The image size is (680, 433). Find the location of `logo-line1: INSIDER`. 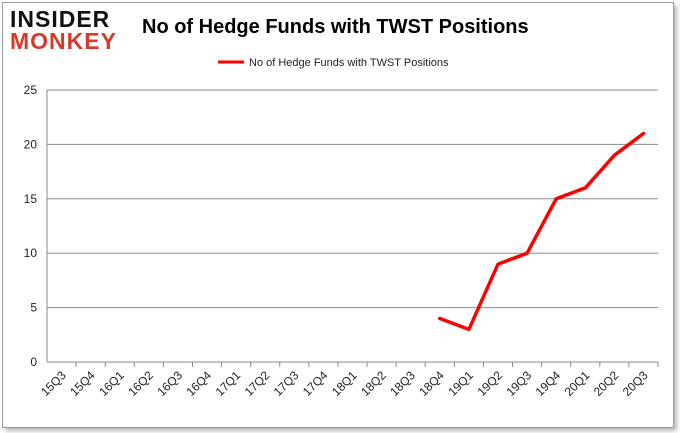

logo-line1: INSIDER is located at coordinates (60, 19).